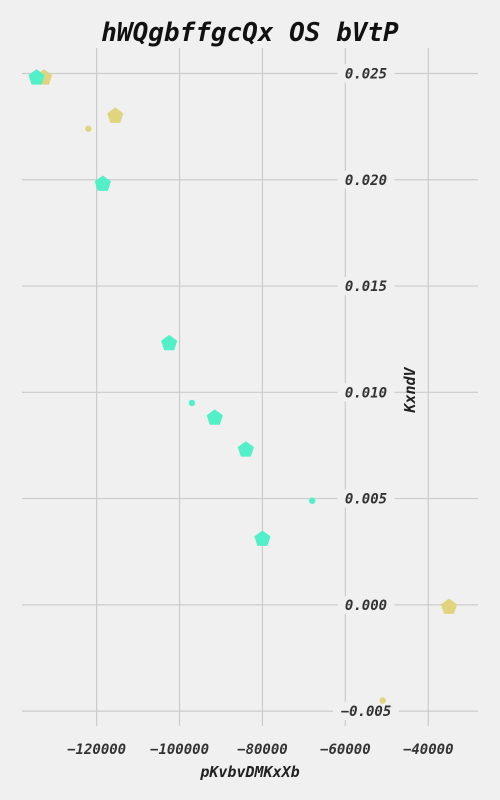 The height and width of the screenshot is (800, 500). I want to click on x-tick-label: −100000, so click(179, 750).